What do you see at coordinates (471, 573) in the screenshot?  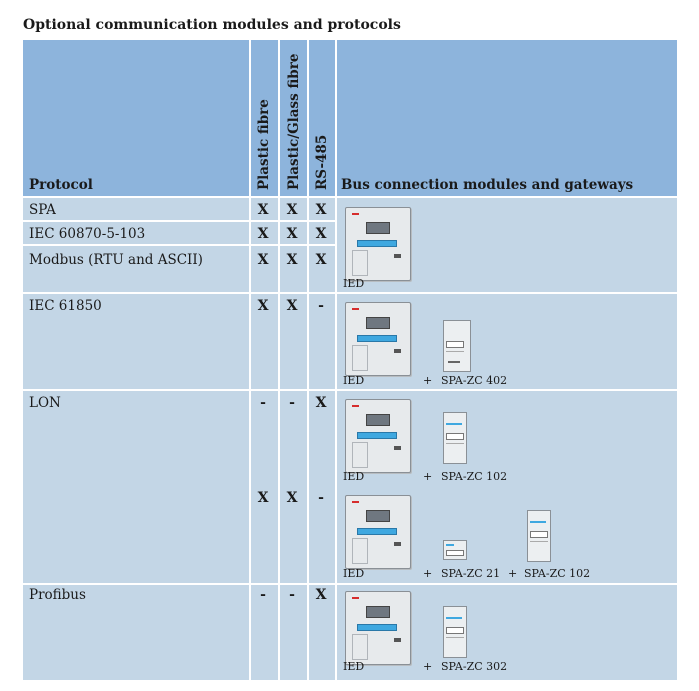 I see `gateway-label: SPA-ZC 21` at bounding box center [471, 573].